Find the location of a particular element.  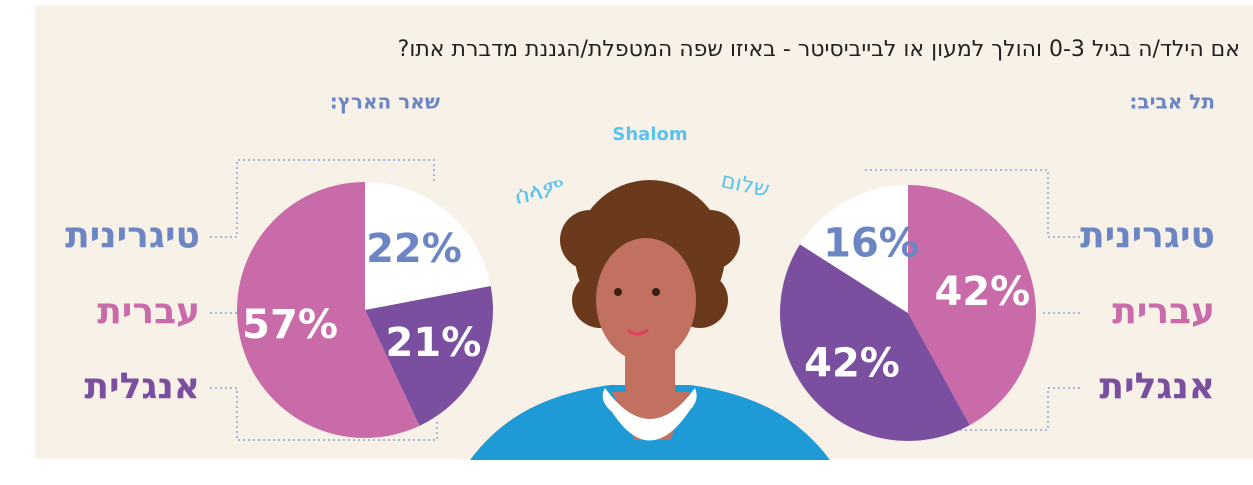

value-label: 22% is located at coordinates (414, 249).